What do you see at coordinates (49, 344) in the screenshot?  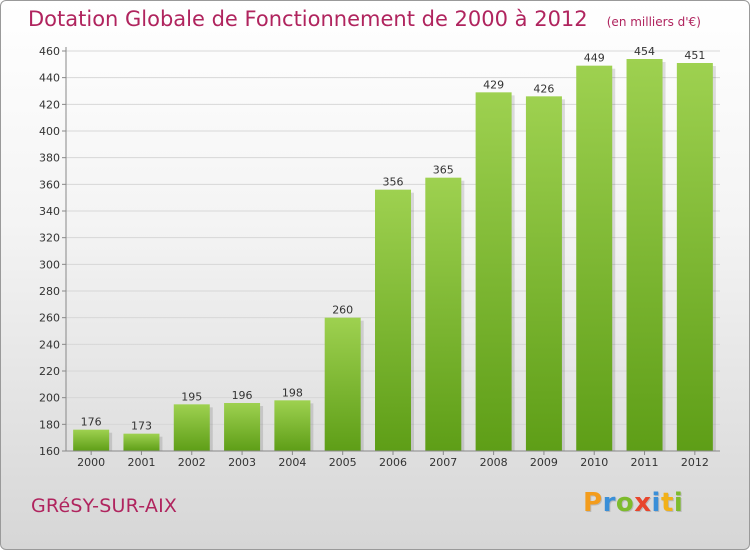 I see `y-tick-label: 240` at bounding box center [49, 344].